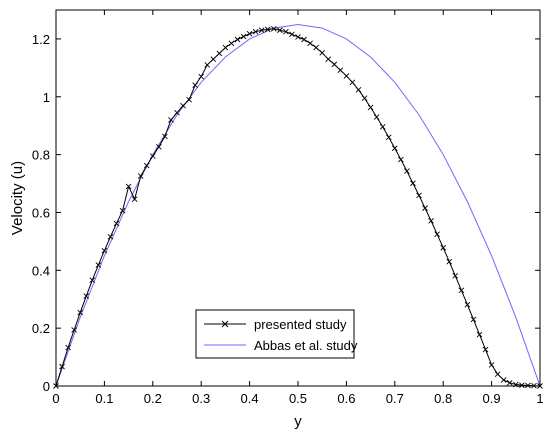 This screenshot has width=550, height=436. What do you see at coordinates (300, 324) in the screenshot?
I see `legend-label-presented-study: presented study` at bounding box center [300, 324].